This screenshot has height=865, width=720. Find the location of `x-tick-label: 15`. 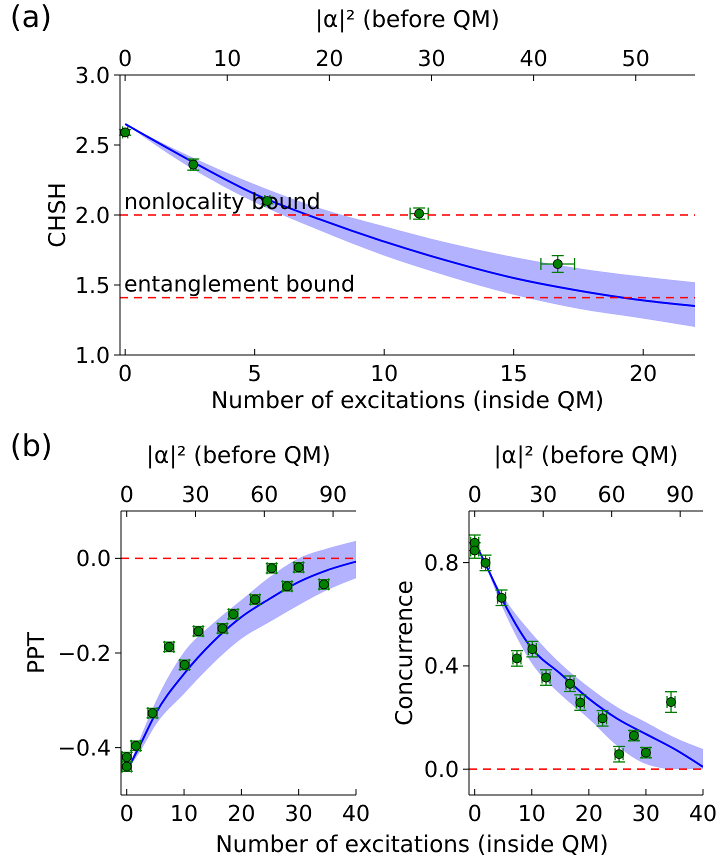

x-tick-label: 15 is located at coordinates (514, 374).